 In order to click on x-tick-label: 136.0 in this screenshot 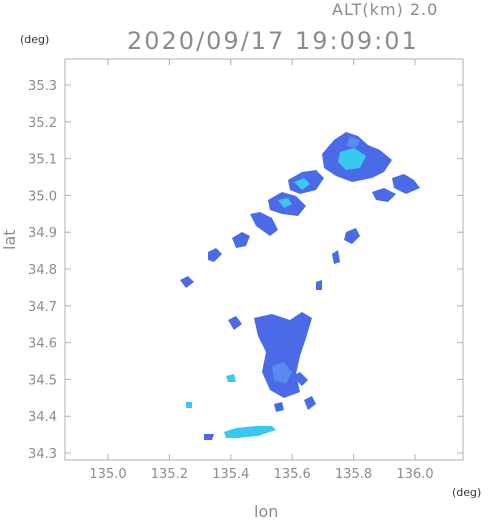, I will do `click(414, 474)`.